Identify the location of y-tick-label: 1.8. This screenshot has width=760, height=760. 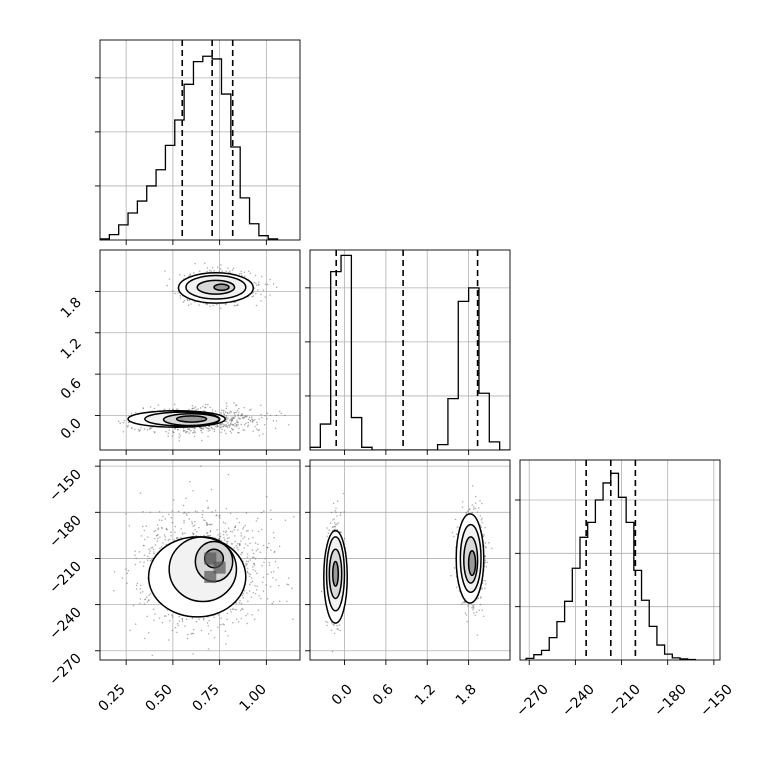
(71, 308).